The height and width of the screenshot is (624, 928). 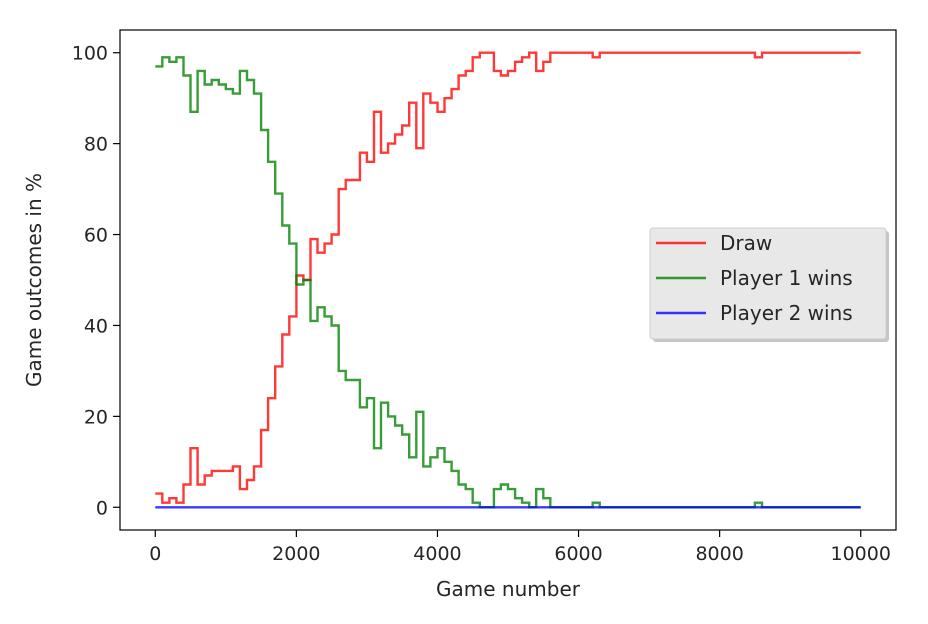 I want to click on y-tick-label: 0, so click(x=102, y=508).